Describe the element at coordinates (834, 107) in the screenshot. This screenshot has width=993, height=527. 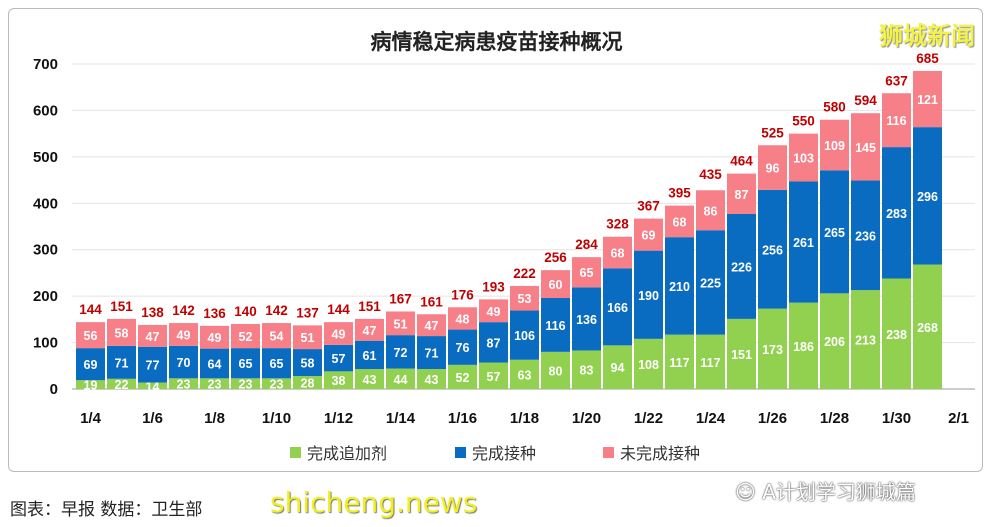
I see `total-label: 580` at that location.